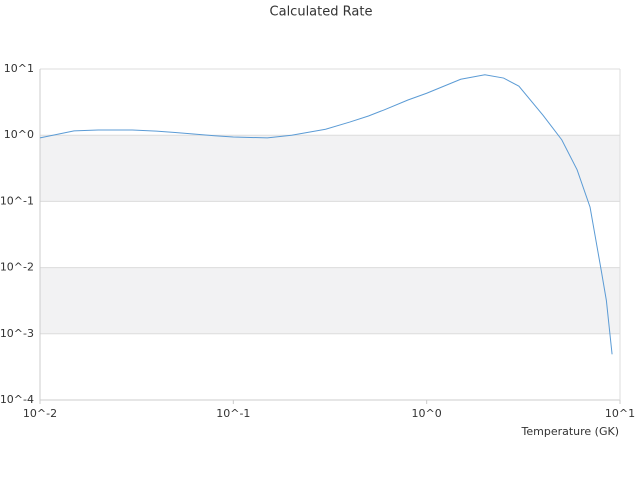 The width and height of the screenshot is (640, 480). What do you see at coordinates (17, 200) in the screenshot?
I see `y-tick-label: 10^-1` at bounding box center [17, 200].